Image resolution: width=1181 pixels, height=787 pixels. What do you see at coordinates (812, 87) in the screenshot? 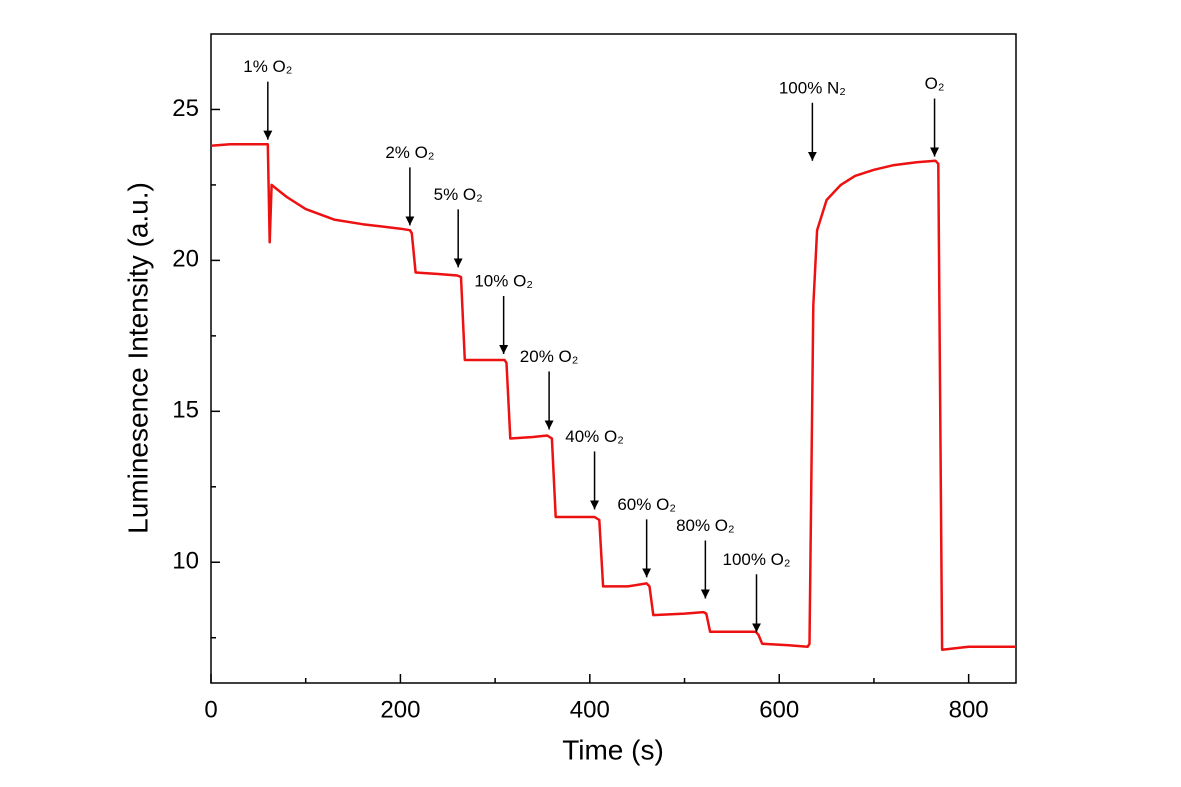
I see `annotation-label: 100% N₂` at bounding box center [812, 87].